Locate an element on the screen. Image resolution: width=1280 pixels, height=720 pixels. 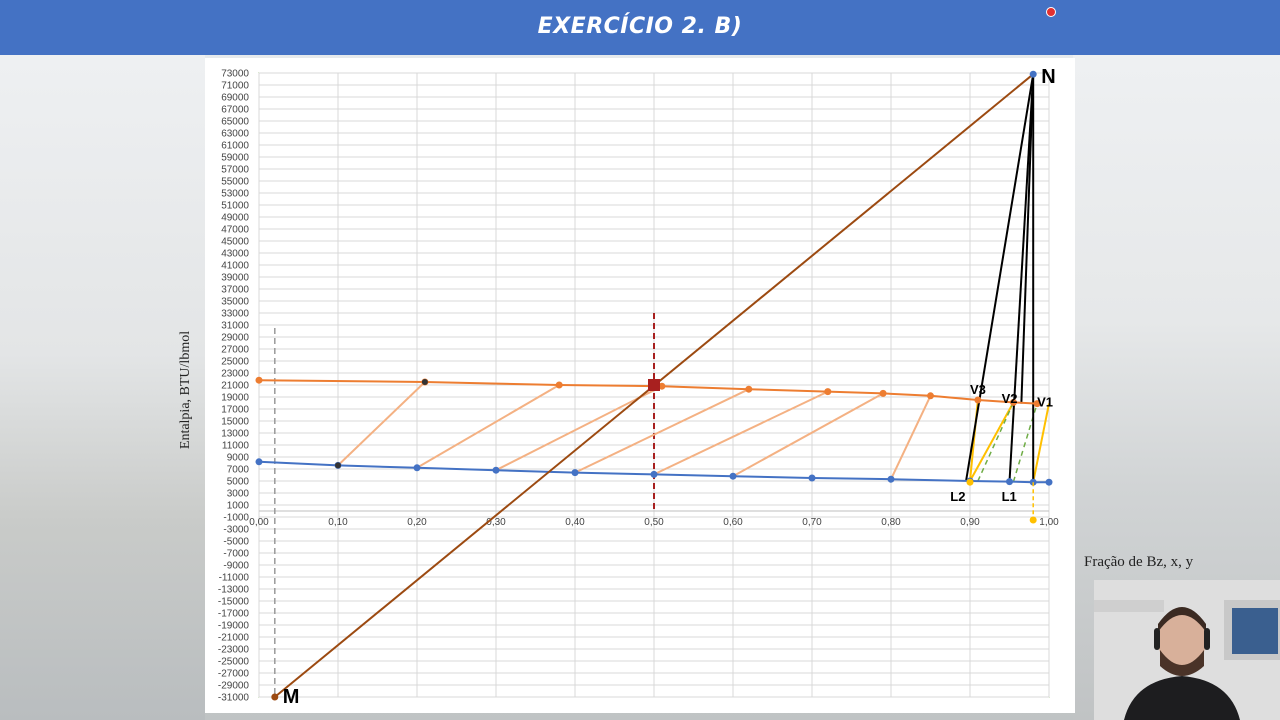
x-tick-label: 0,20 is located at coordinates (417, 522).